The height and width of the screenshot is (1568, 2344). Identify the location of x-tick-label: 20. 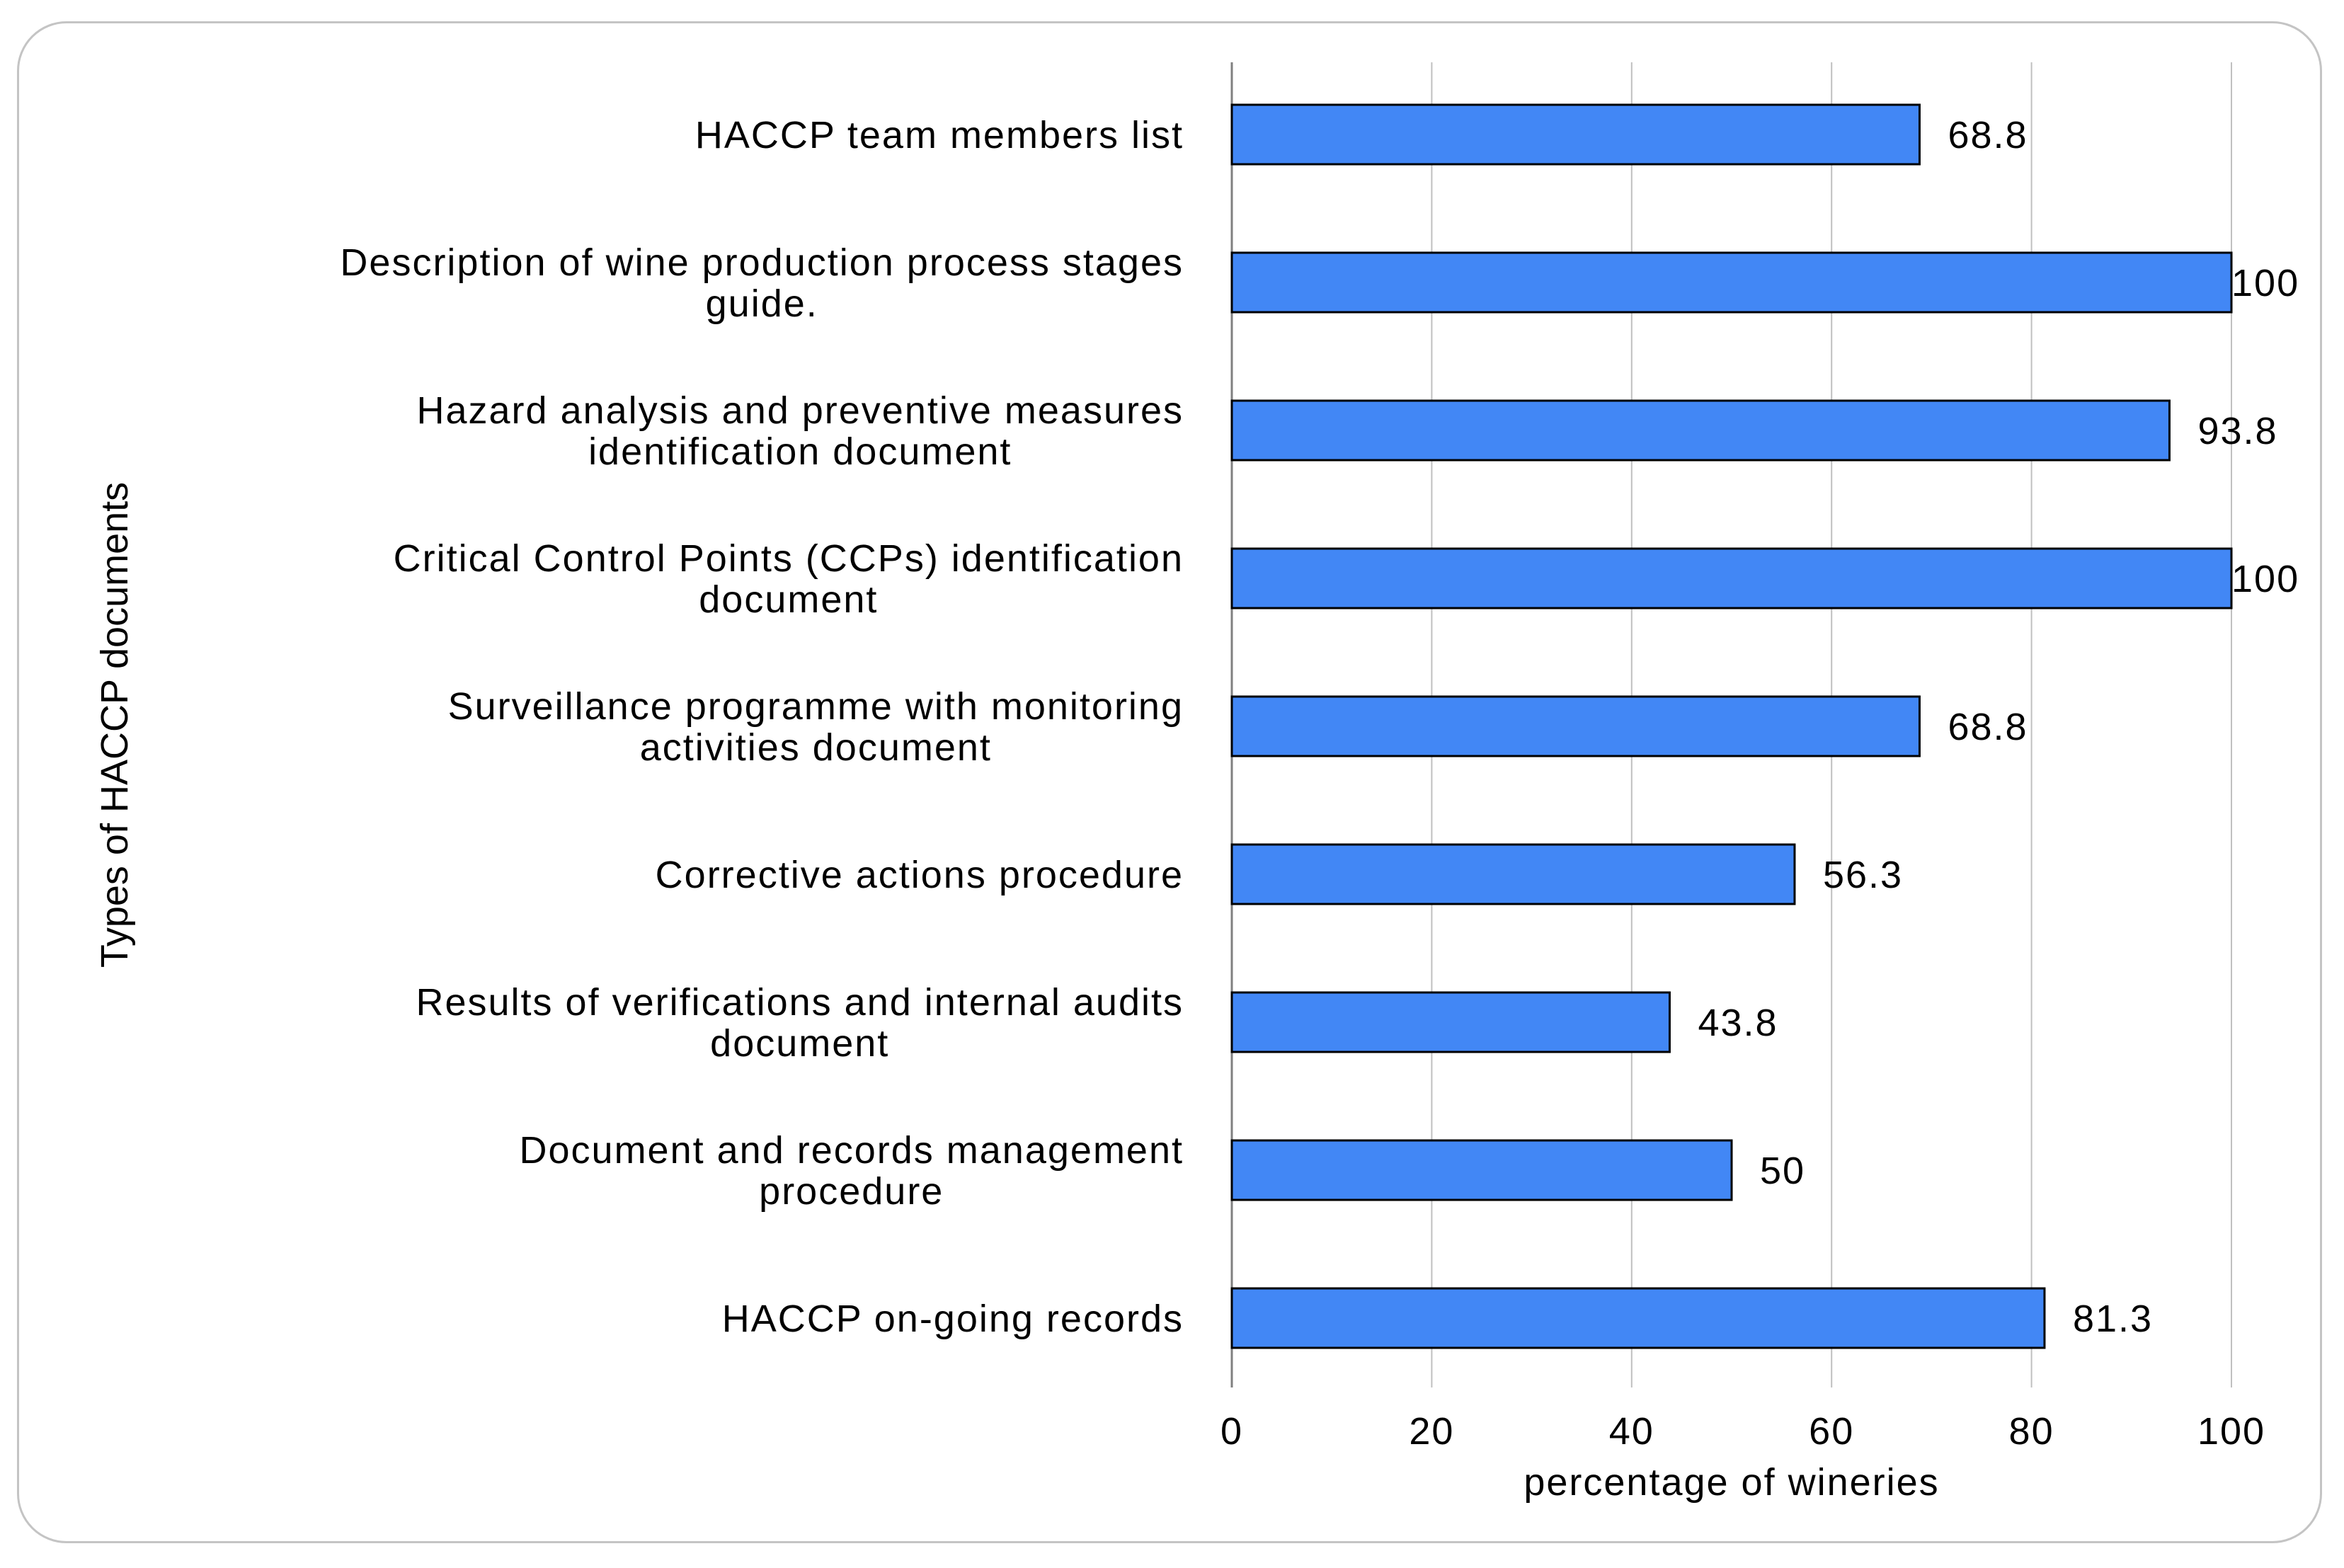
(1431, 1431).